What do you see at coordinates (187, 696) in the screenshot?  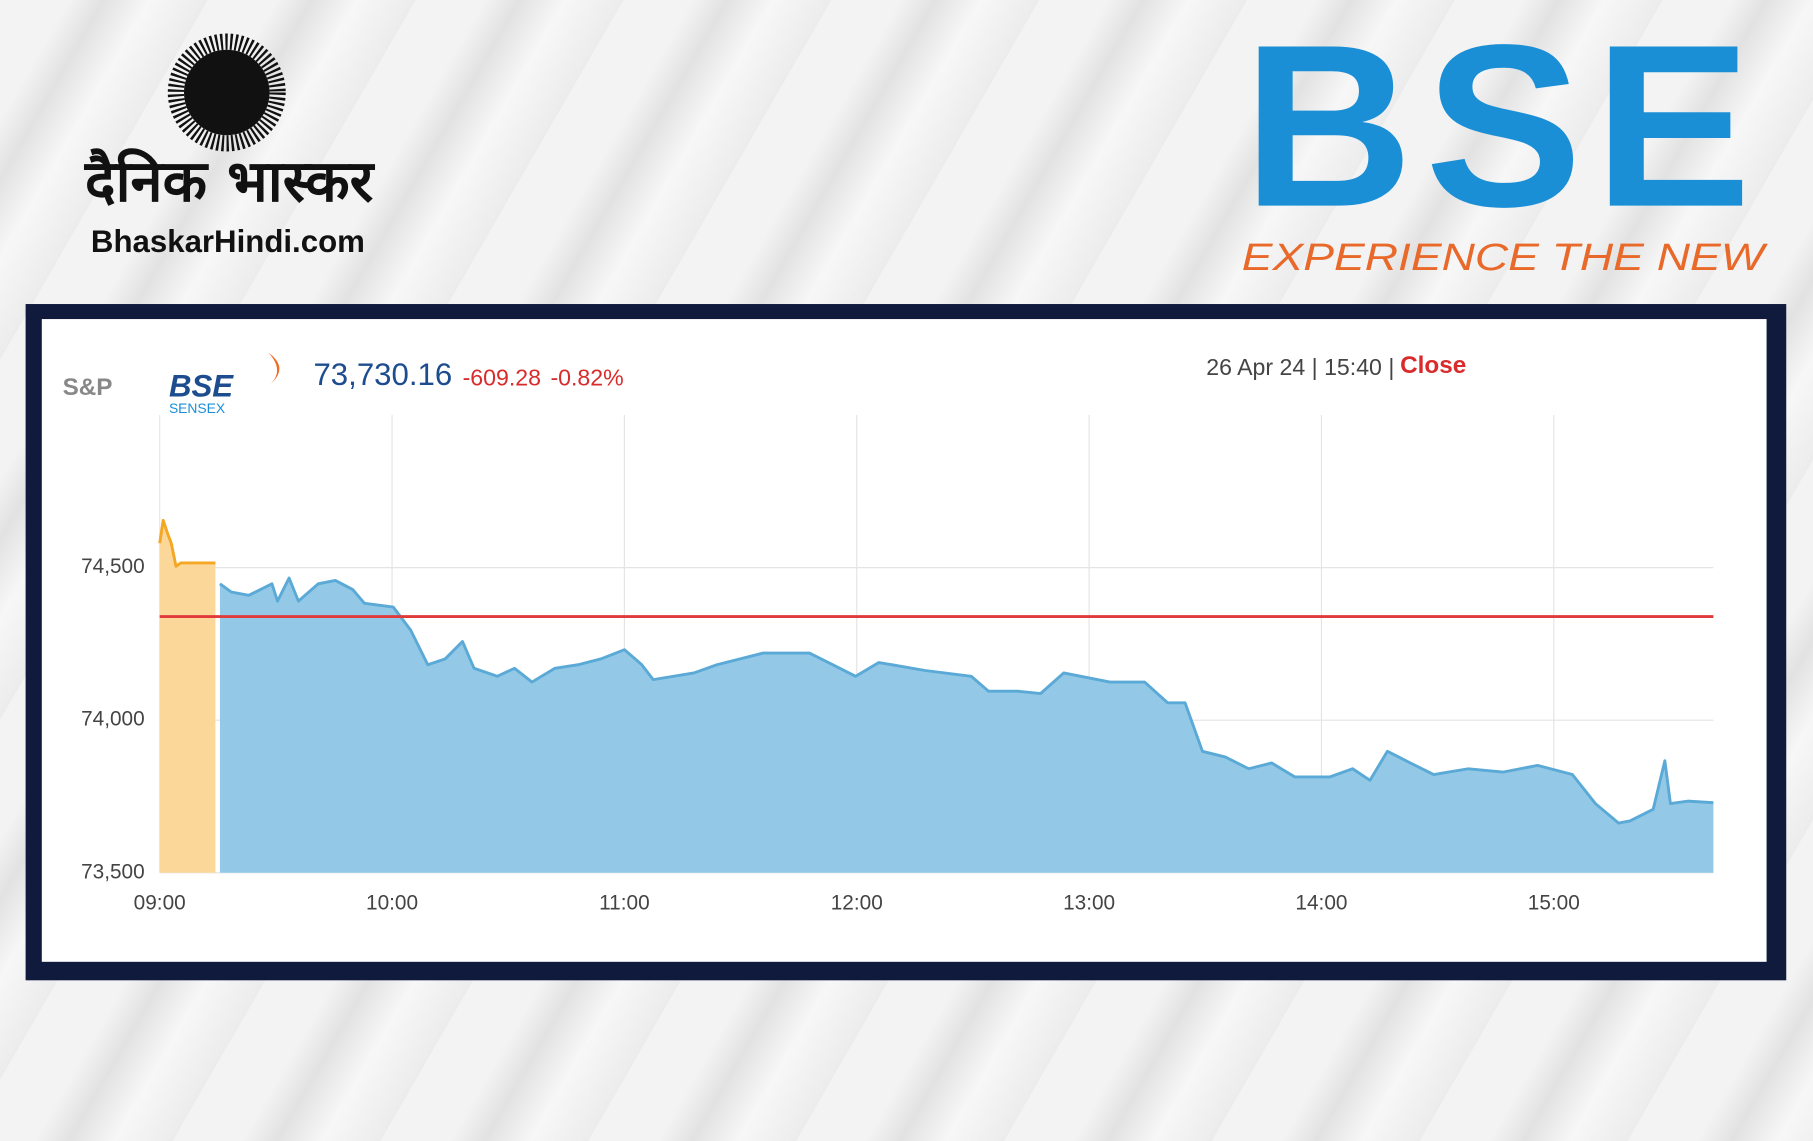 I see `area-fill` at bounding box center [187, 696].